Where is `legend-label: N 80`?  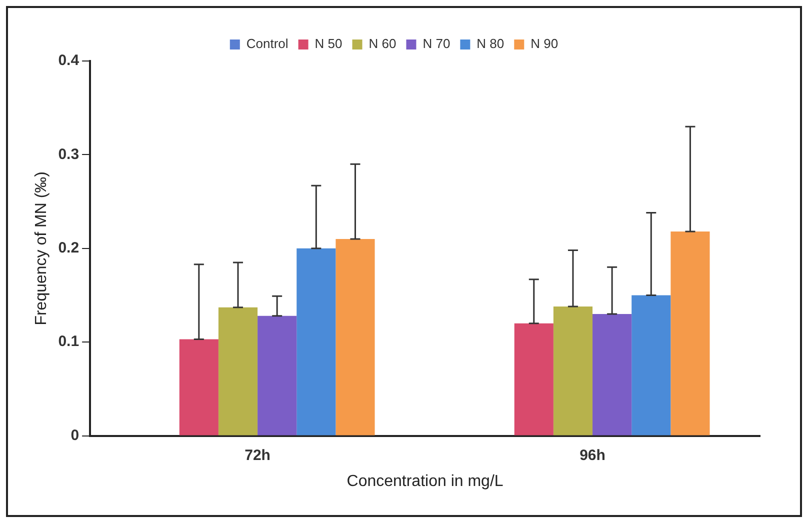 legend-label: N 80 is located at coordinates (490, 44).